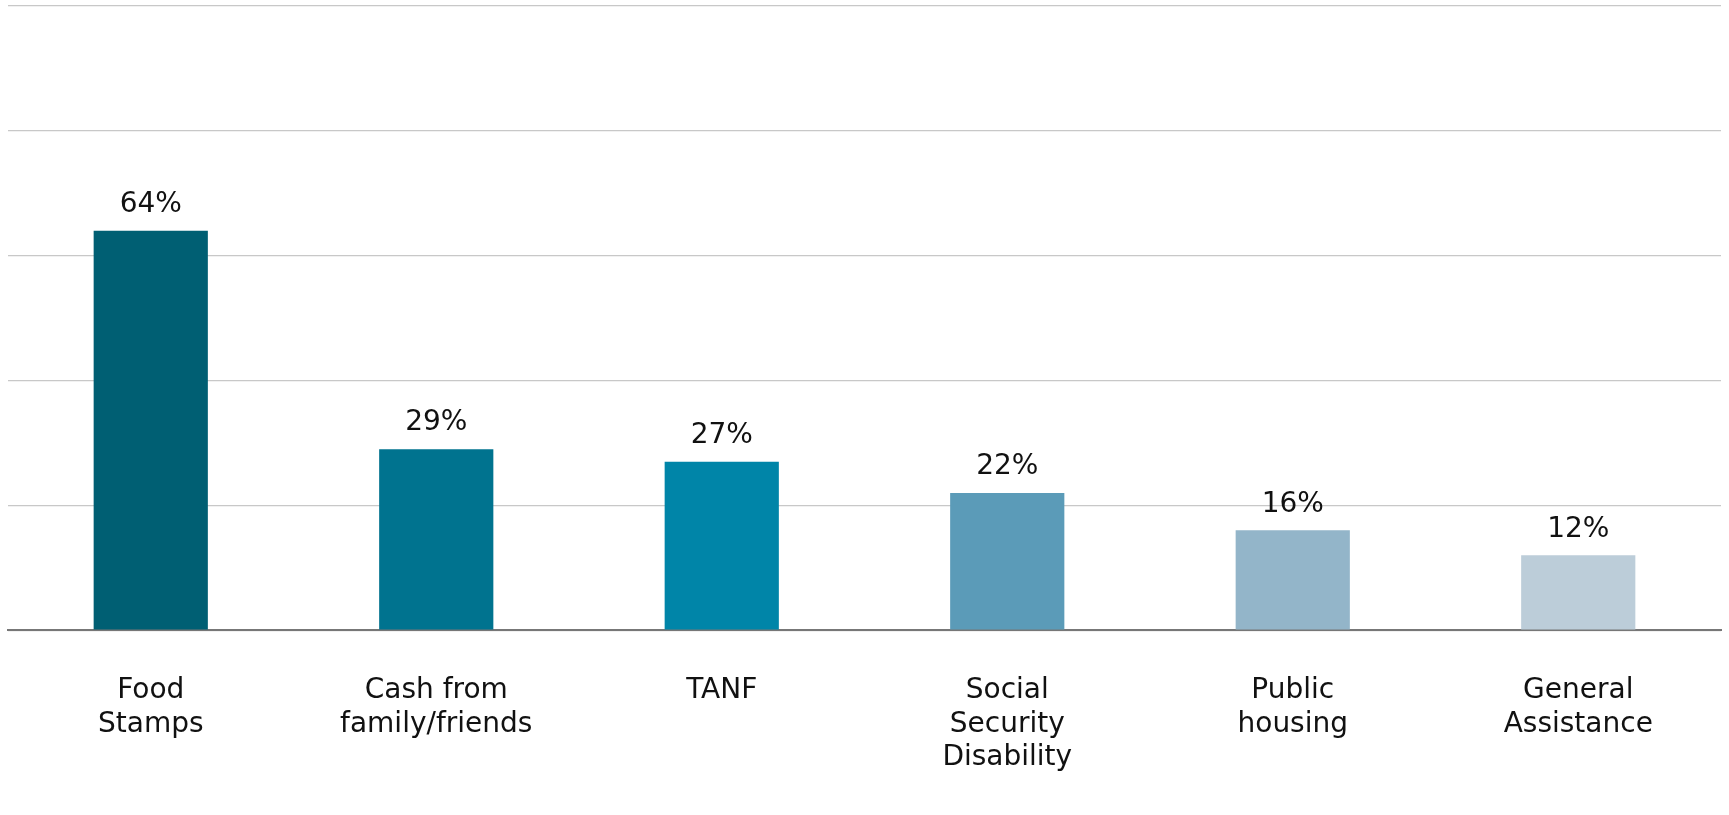 This screenshot has width=1729, height=815. What do you see at coordinates (1578, 705) in the screenshot?
I see `x-tick-label: General Assistance` at bounding box center [1578, 705].